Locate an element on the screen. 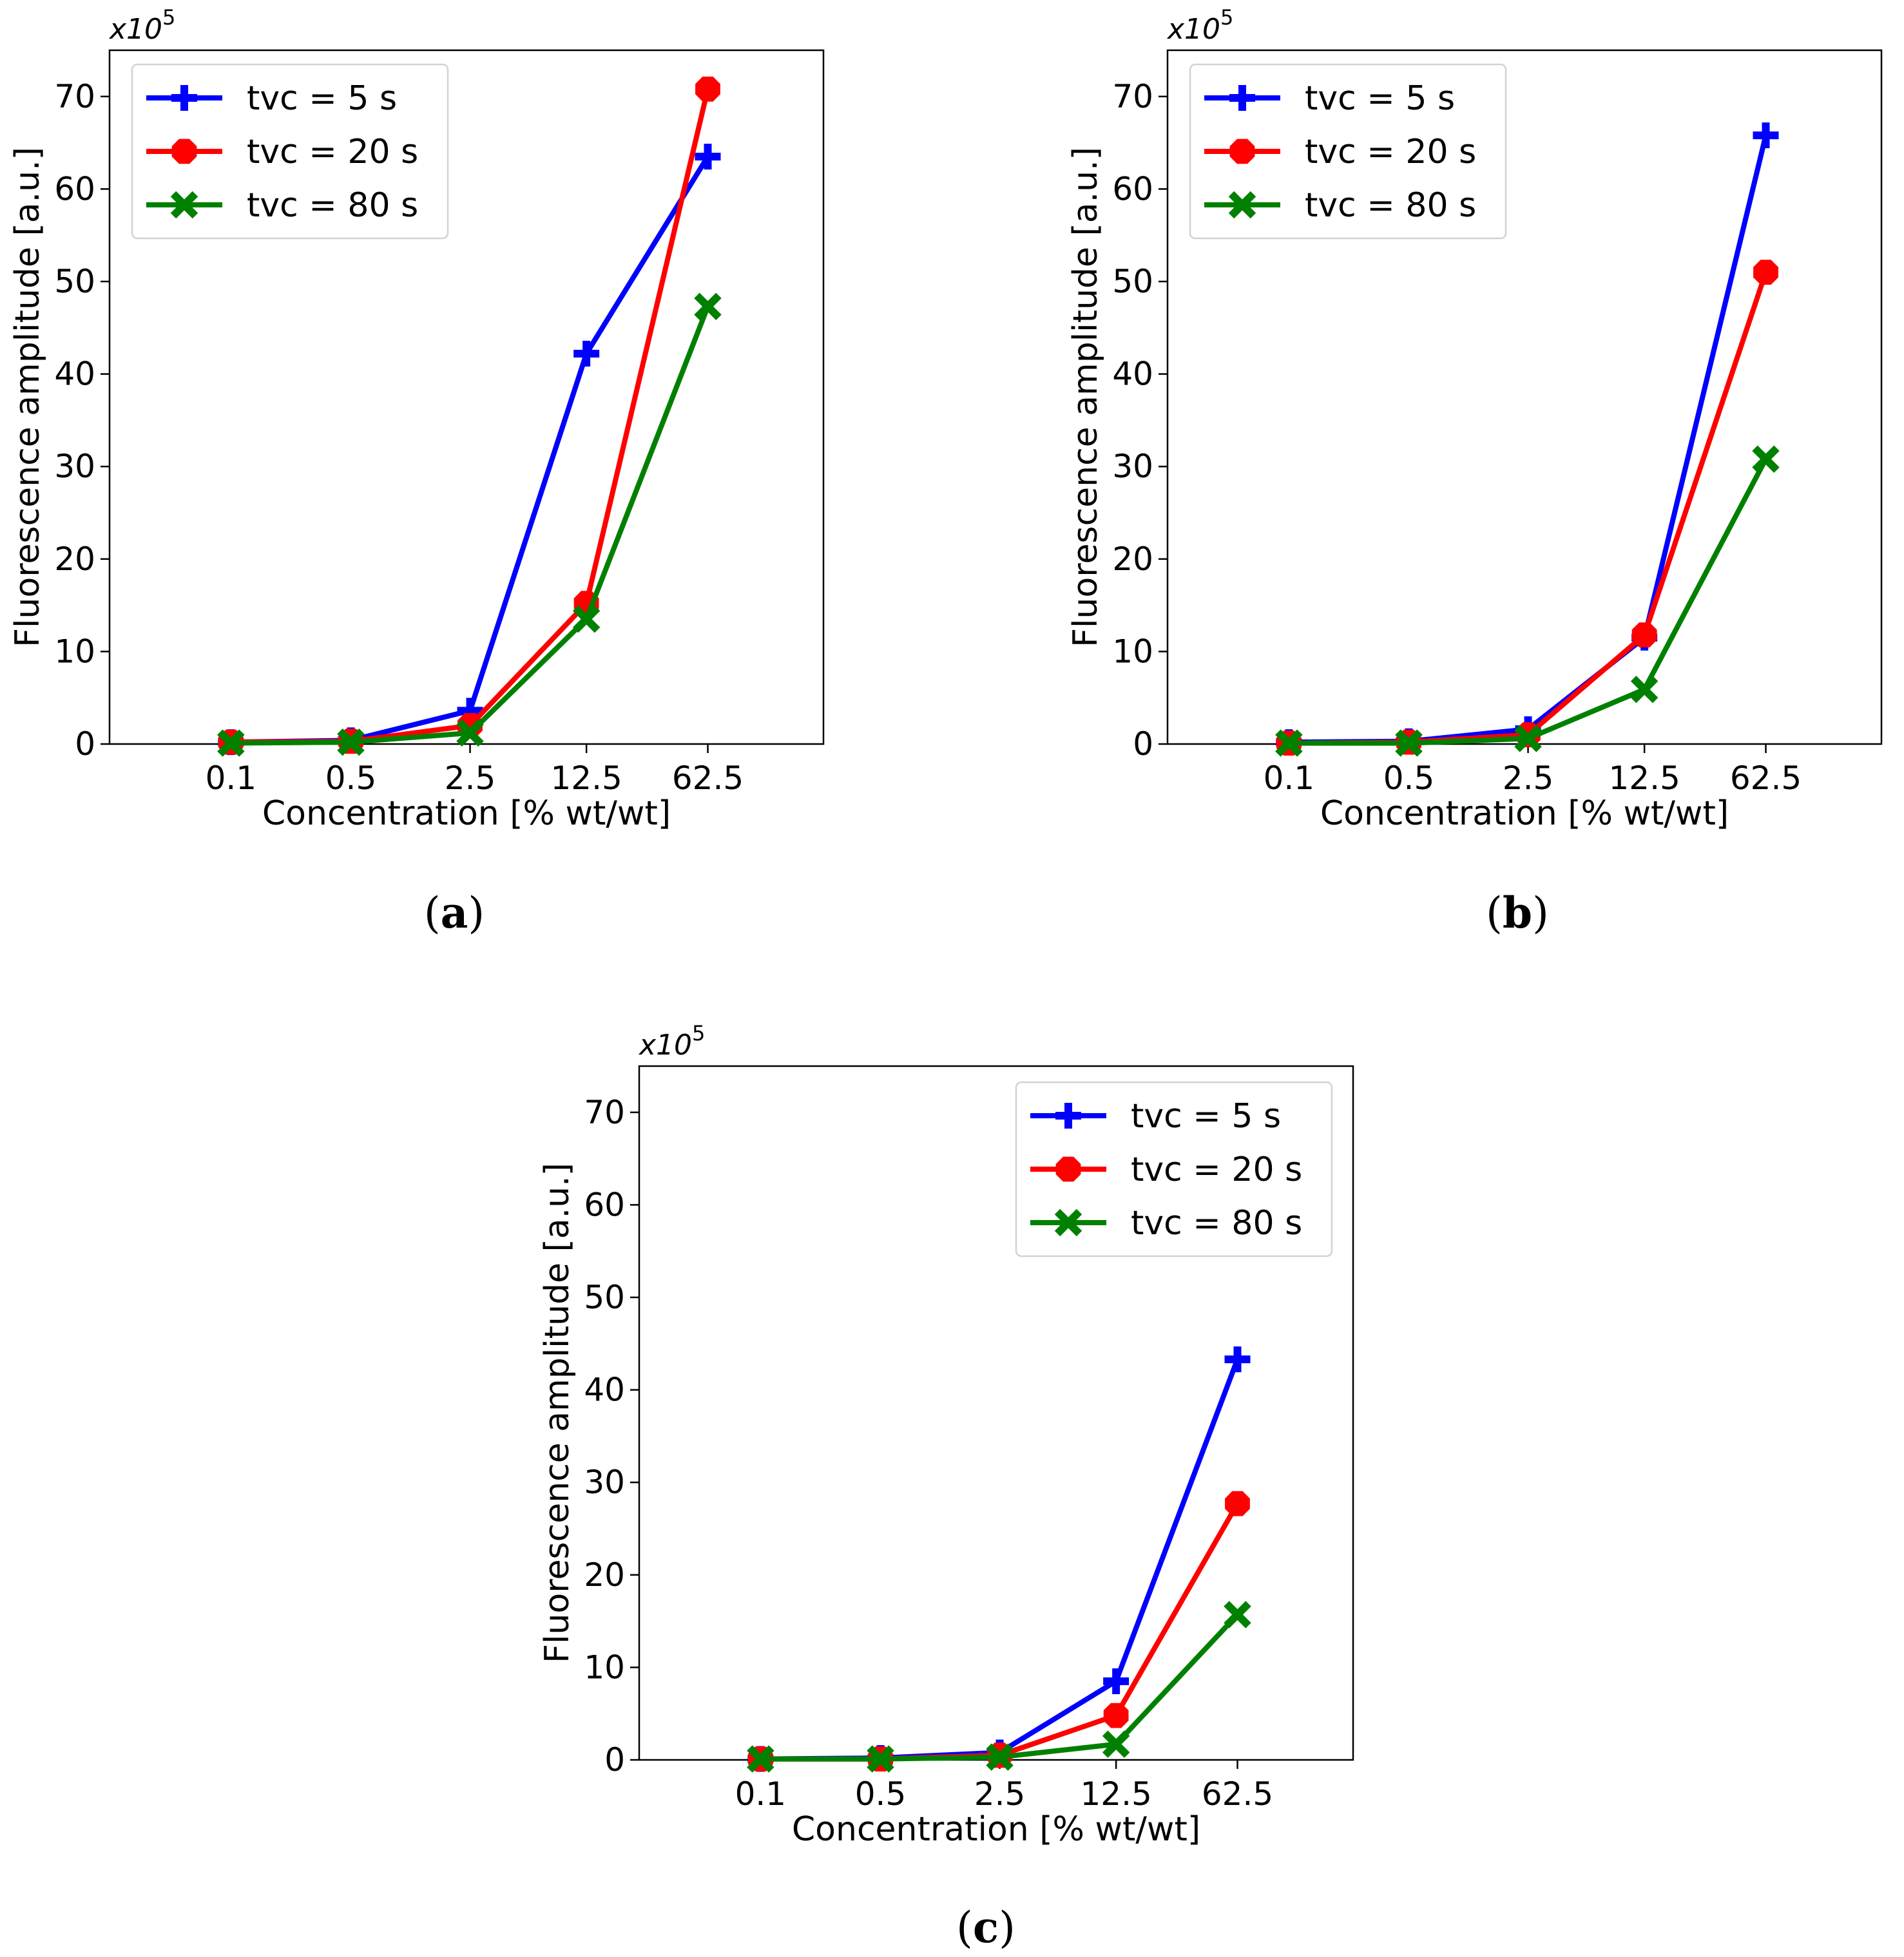 This screenshot has width=1904, height=1957. panel-label: c is located at coordinates (986, 1927).